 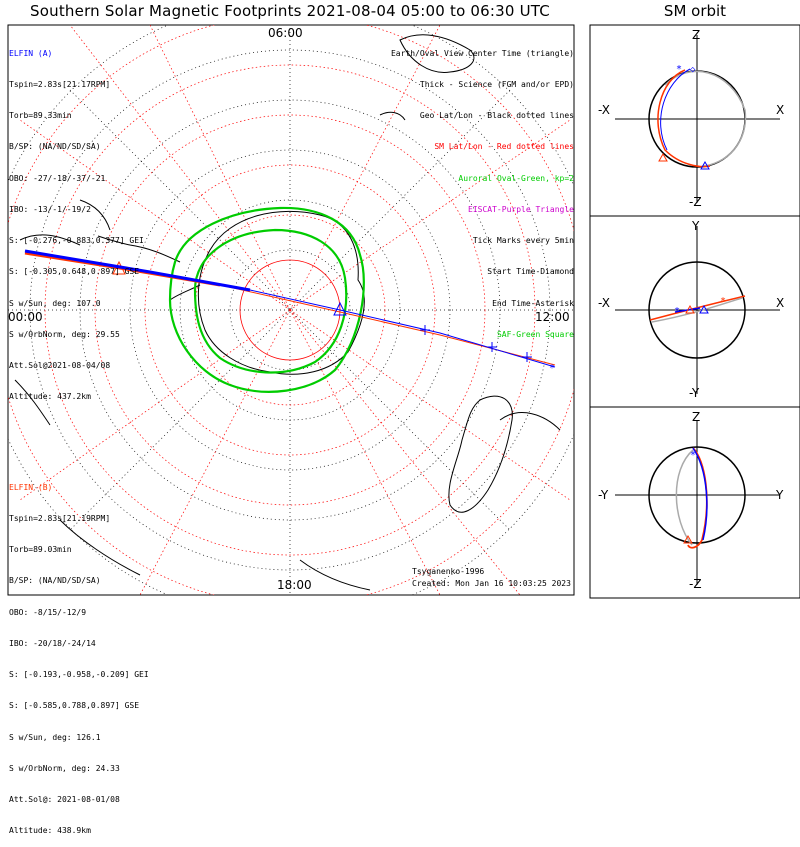 What do you see at coordinates (696, 226) in the screenshot?
I see `orbit-xy-top: Y` at bounding box center [696, 226].